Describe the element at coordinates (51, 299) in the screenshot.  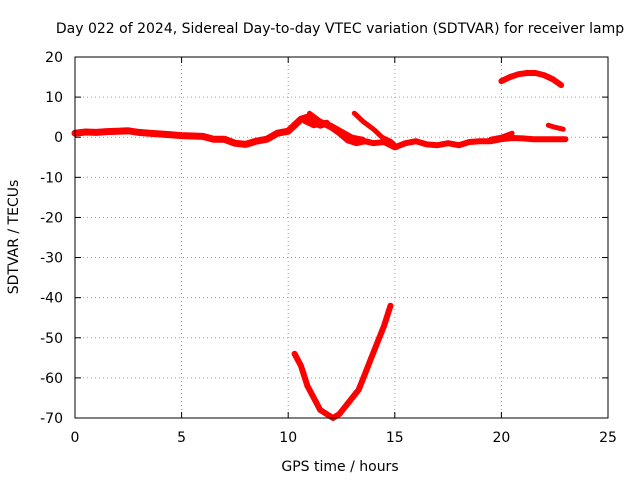
I see `y-tick-label: -40` at that location.